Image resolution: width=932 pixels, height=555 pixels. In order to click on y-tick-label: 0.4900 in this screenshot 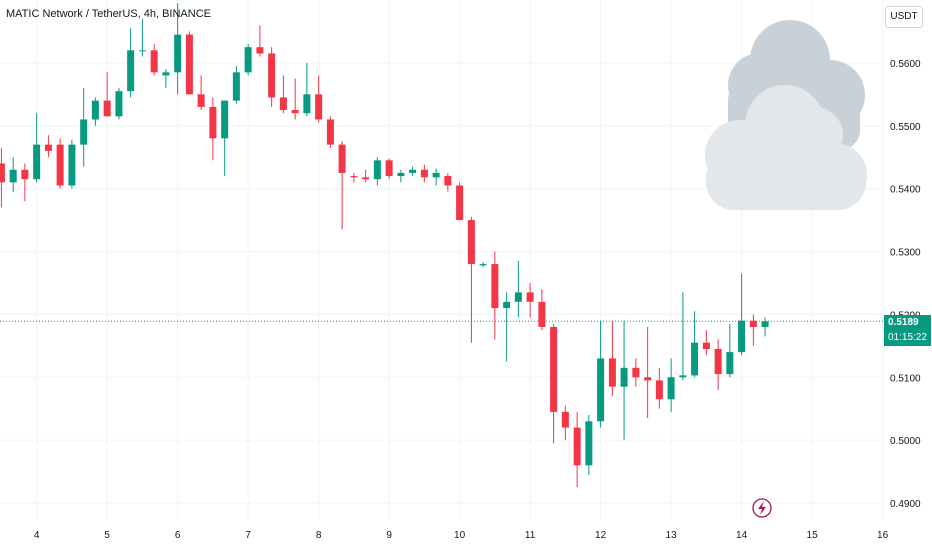, I will do `click(905, 504)`.